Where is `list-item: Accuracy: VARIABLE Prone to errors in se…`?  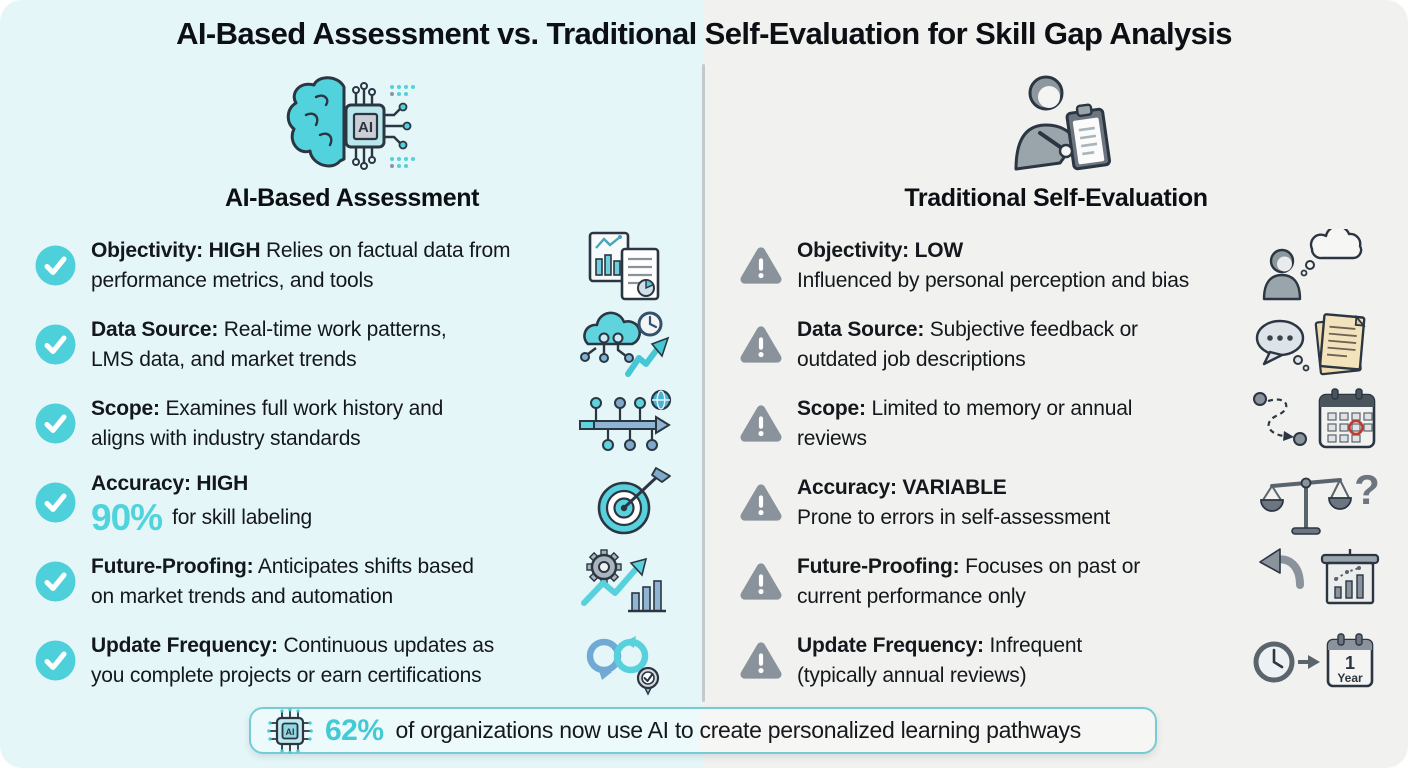 list-item: Accuracy: VARIABLE Prone to errors in se… is located at coordinates (1060, 502).